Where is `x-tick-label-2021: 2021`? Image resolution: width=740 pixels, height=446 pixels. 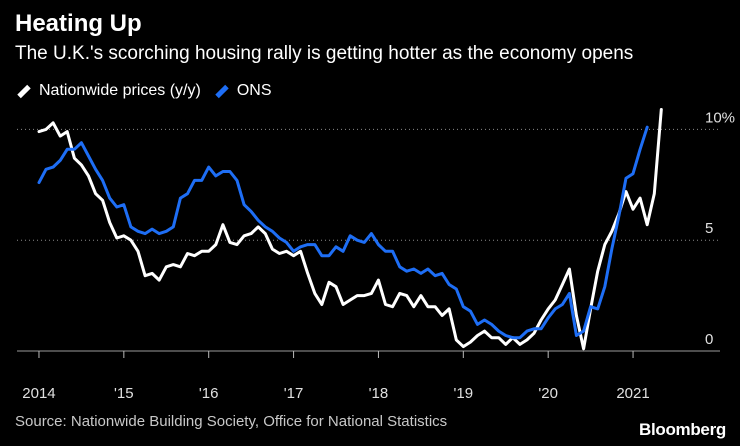
x-tick-label-2021: 2021 is located at coordinates (632, 393).